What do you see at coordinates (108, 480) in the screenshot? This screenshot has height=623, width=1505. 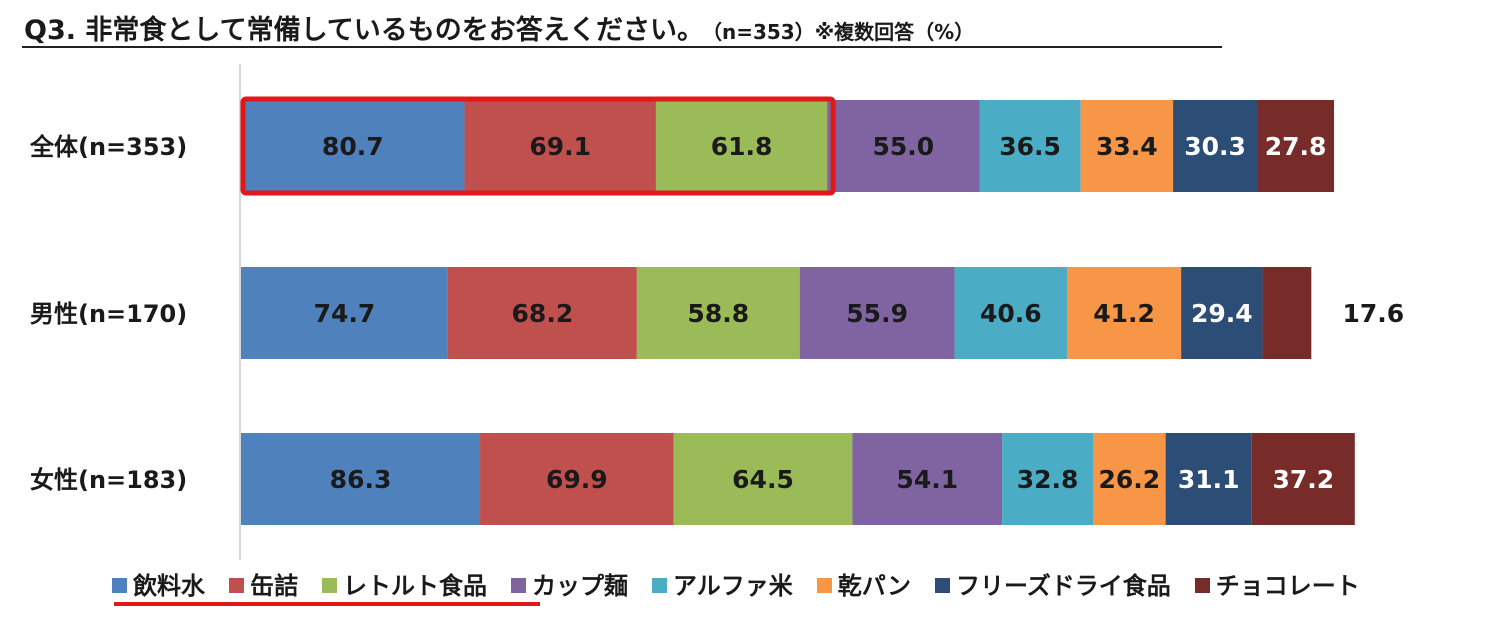 I see `category-label: 女性(n=183)` at bounding box center [108, 480].